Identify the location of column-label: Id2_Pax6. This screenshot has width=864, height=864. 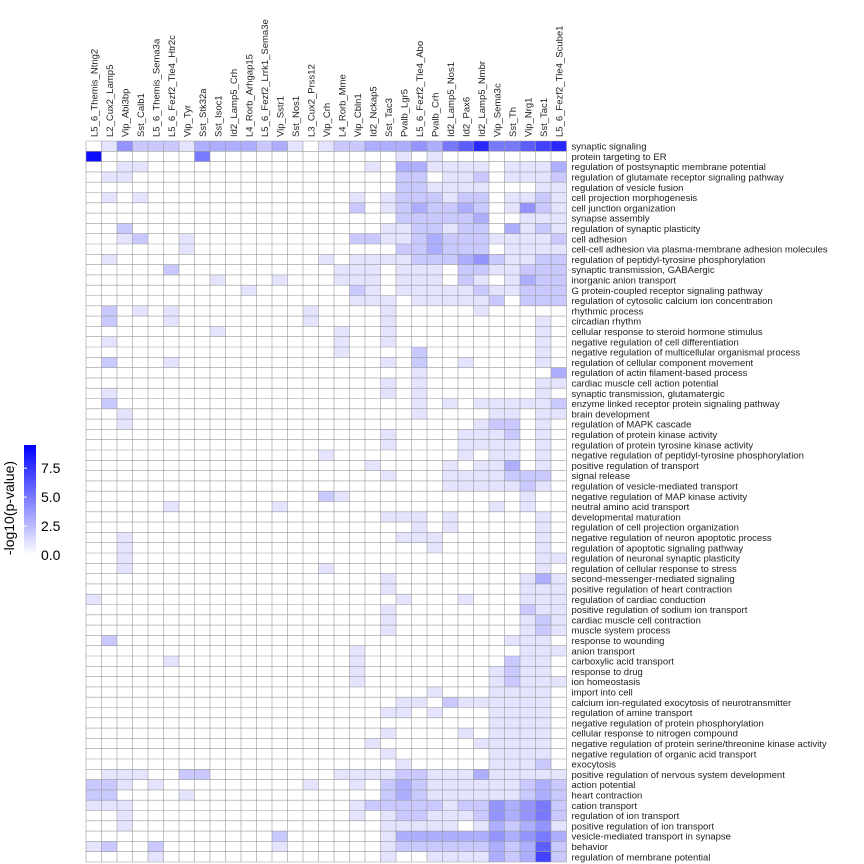
(466, 117).